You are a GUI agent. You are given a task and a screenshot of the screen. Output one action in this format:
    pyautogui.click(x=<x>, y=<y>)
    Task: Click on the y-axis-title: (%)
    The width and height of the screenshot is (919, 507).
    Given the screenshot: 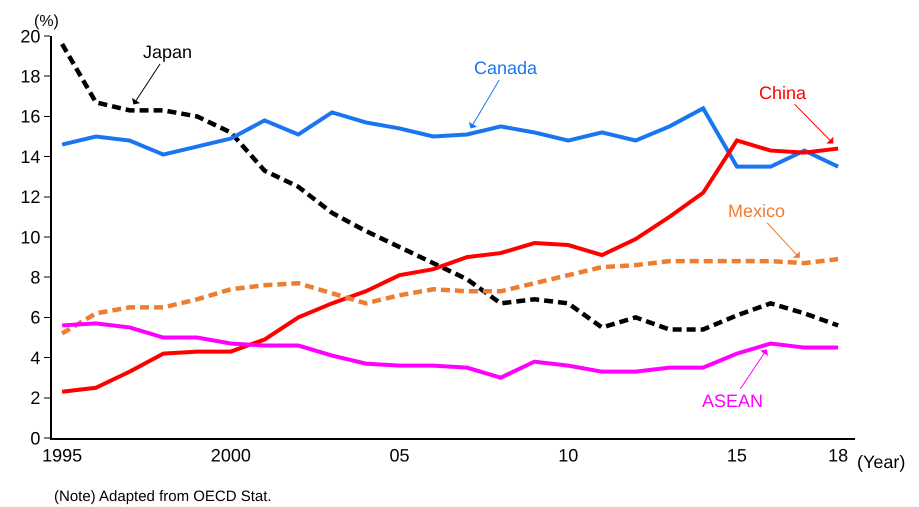 What is the action you would take?
    pyautogui.click(x=46, y=21)
    